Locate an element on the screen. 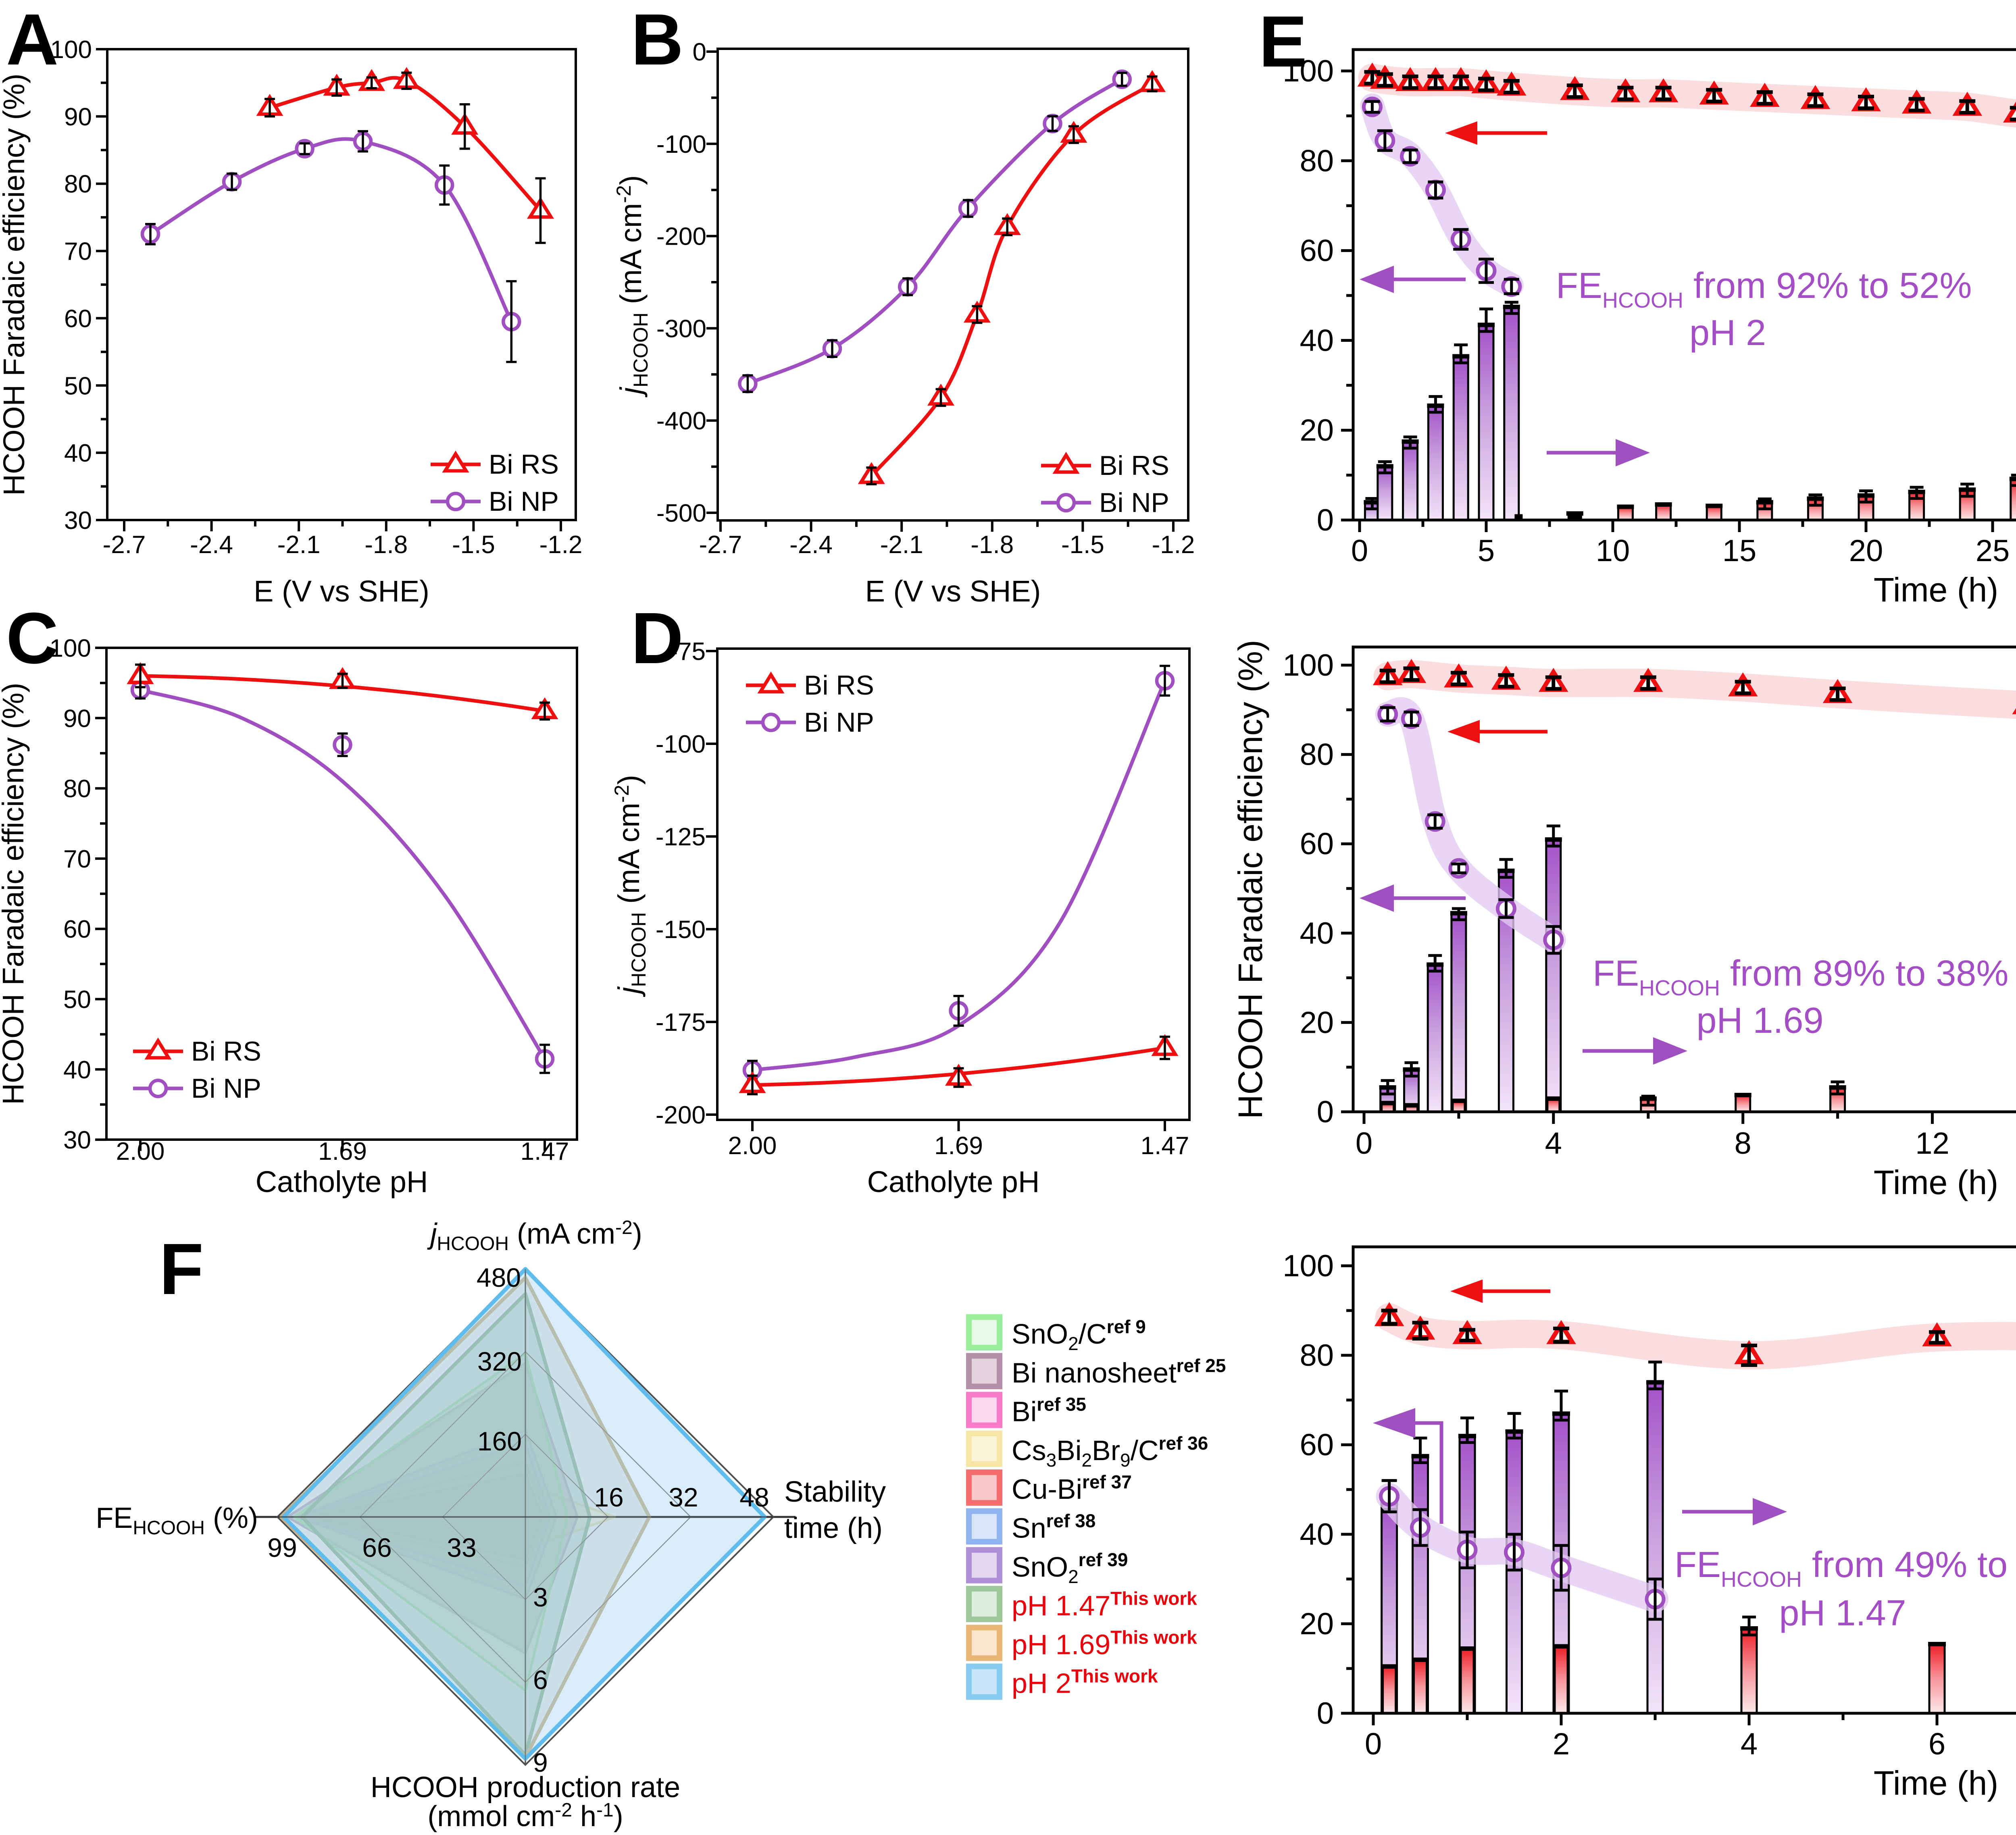 This screenshot has width=2016, height=1835. svg-text: pH 1.47This work is located at coordinates (1104, 1605).